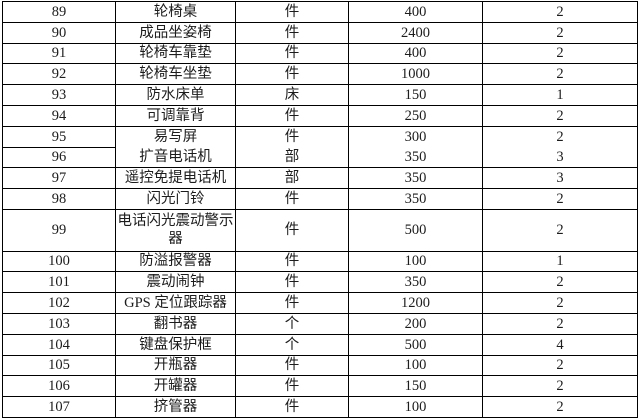 This screenshot has height=419, width=644. What do you see at coordinates (175, 32) in the screenshot?
I see `cell-item-name: 成品坐姿椅` at bounding box center [175, 32].